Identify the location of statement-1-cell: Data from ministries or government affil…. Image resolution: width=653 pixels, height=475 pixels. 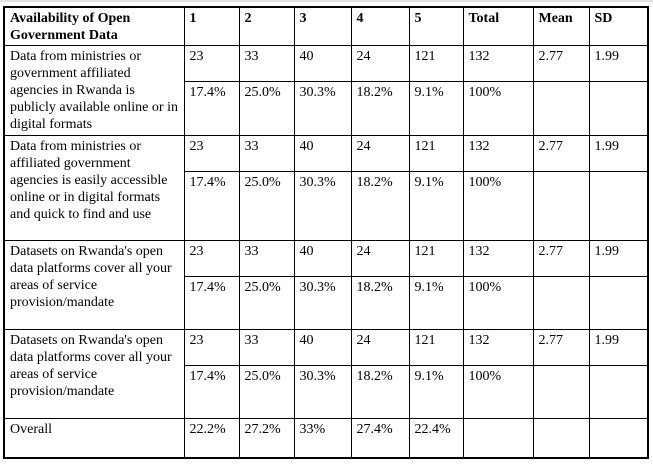
(94, 90).